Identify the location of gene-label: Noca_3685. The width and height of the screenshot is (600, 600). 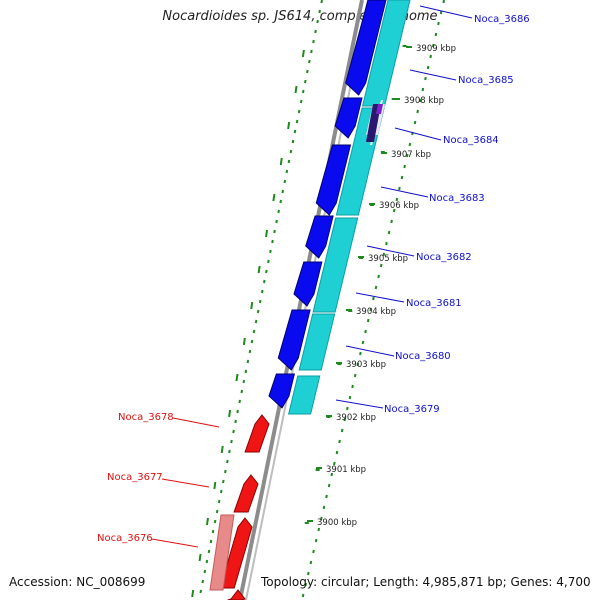
(486, 80).